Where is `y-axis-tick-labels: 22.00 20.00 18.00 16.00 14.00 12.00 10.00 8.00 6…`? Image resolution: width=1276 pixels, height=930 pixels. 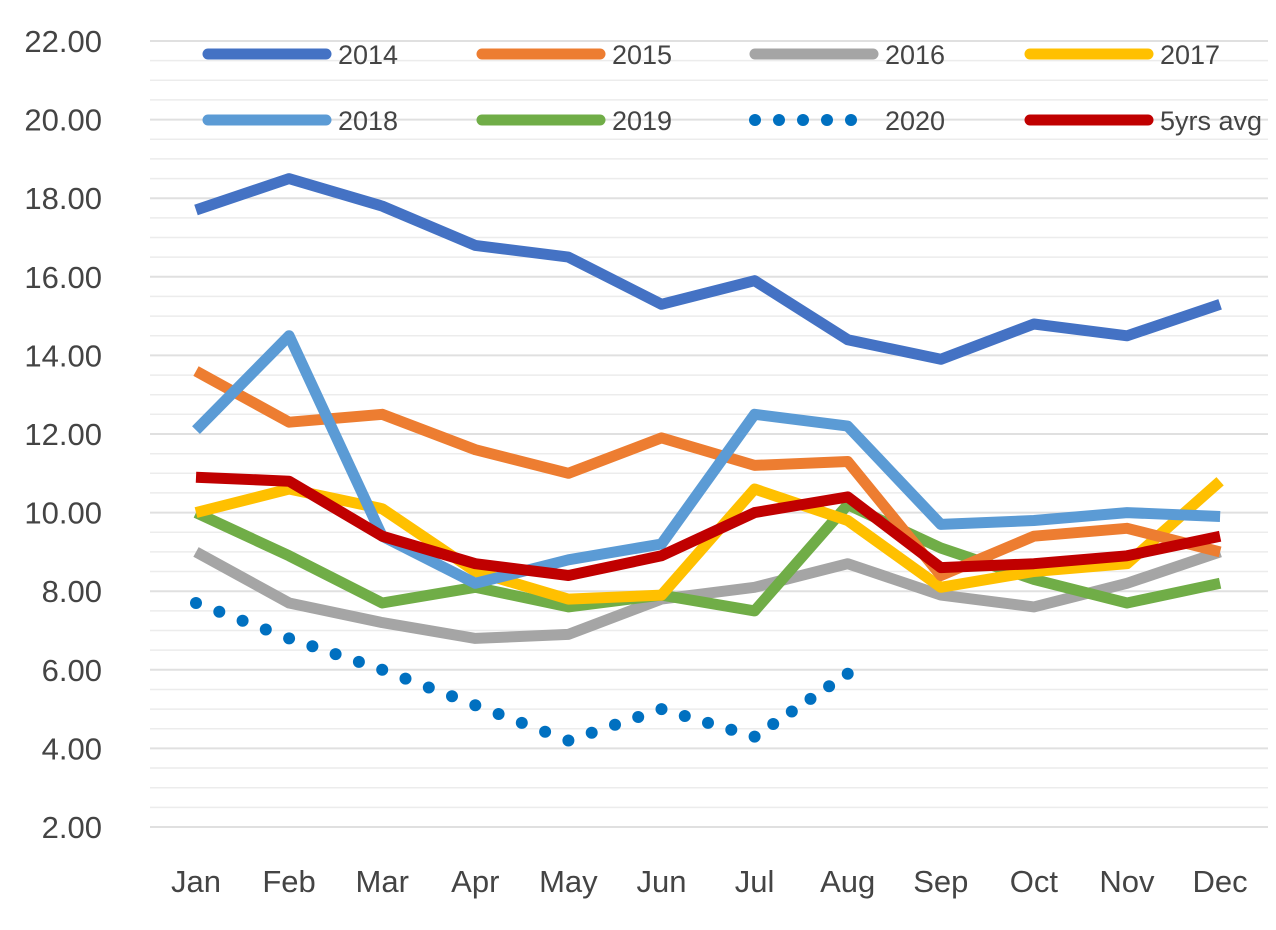
y-axis-tick-labels: 22.00 20.00 18.00 16.00 14.00 12.00 10.00 8.00 6… is located at coordinates (63, 434).